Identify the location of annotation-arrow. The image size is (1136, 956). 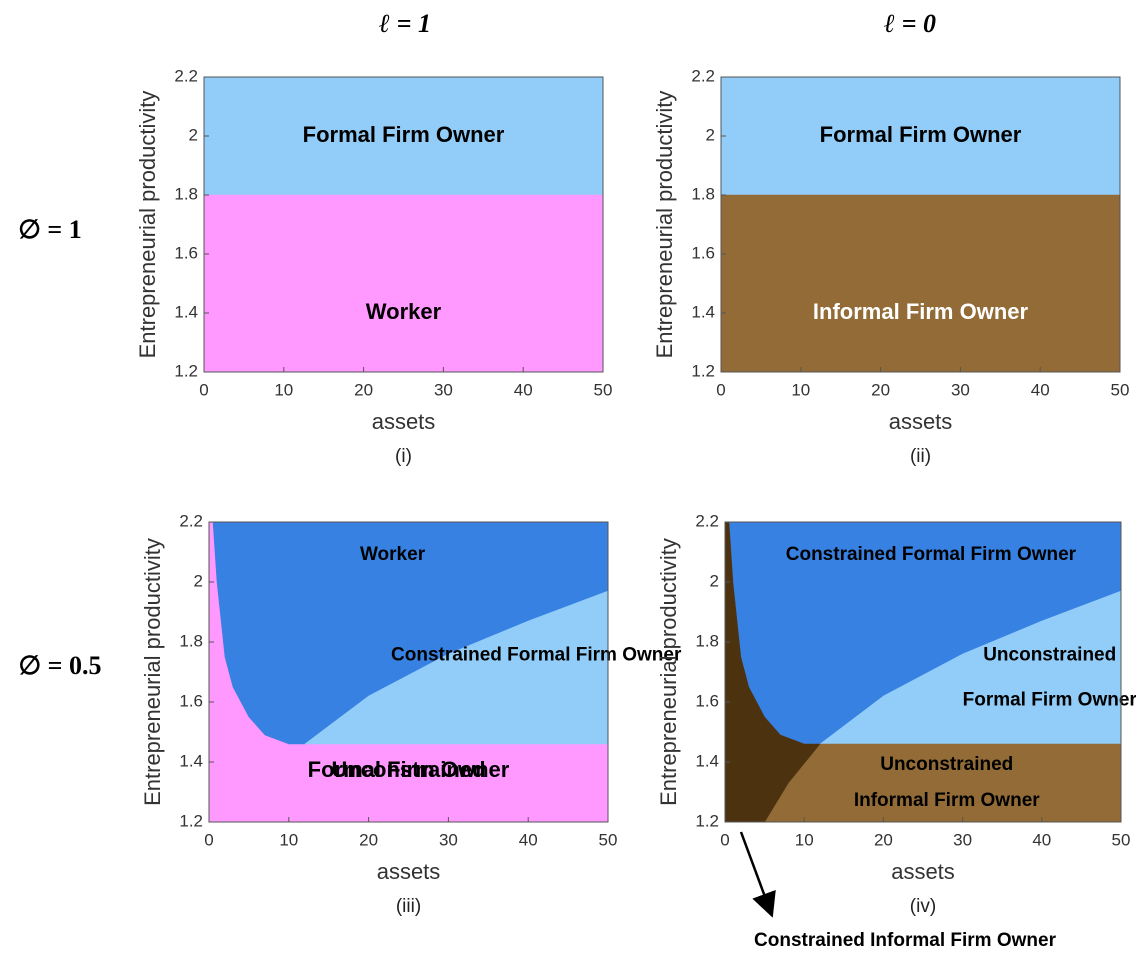
(757, 874).